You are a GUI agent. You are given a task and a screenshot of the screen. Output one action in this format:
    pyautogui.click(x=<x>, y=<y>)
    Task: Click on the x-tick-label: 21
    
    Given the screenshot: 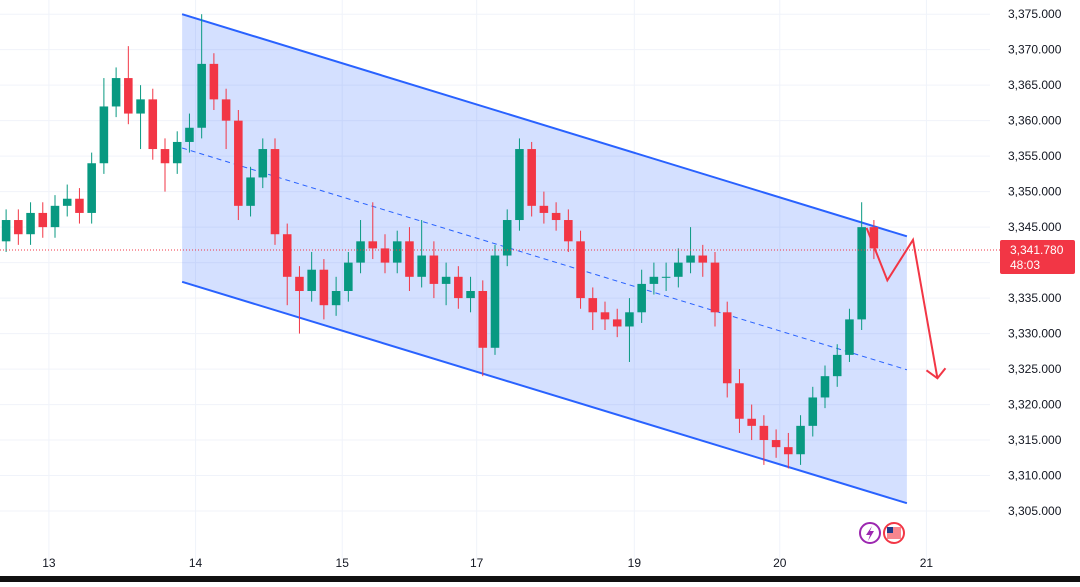 What is the action you would take?
    pyautogui.click(x=927, y=563)
    